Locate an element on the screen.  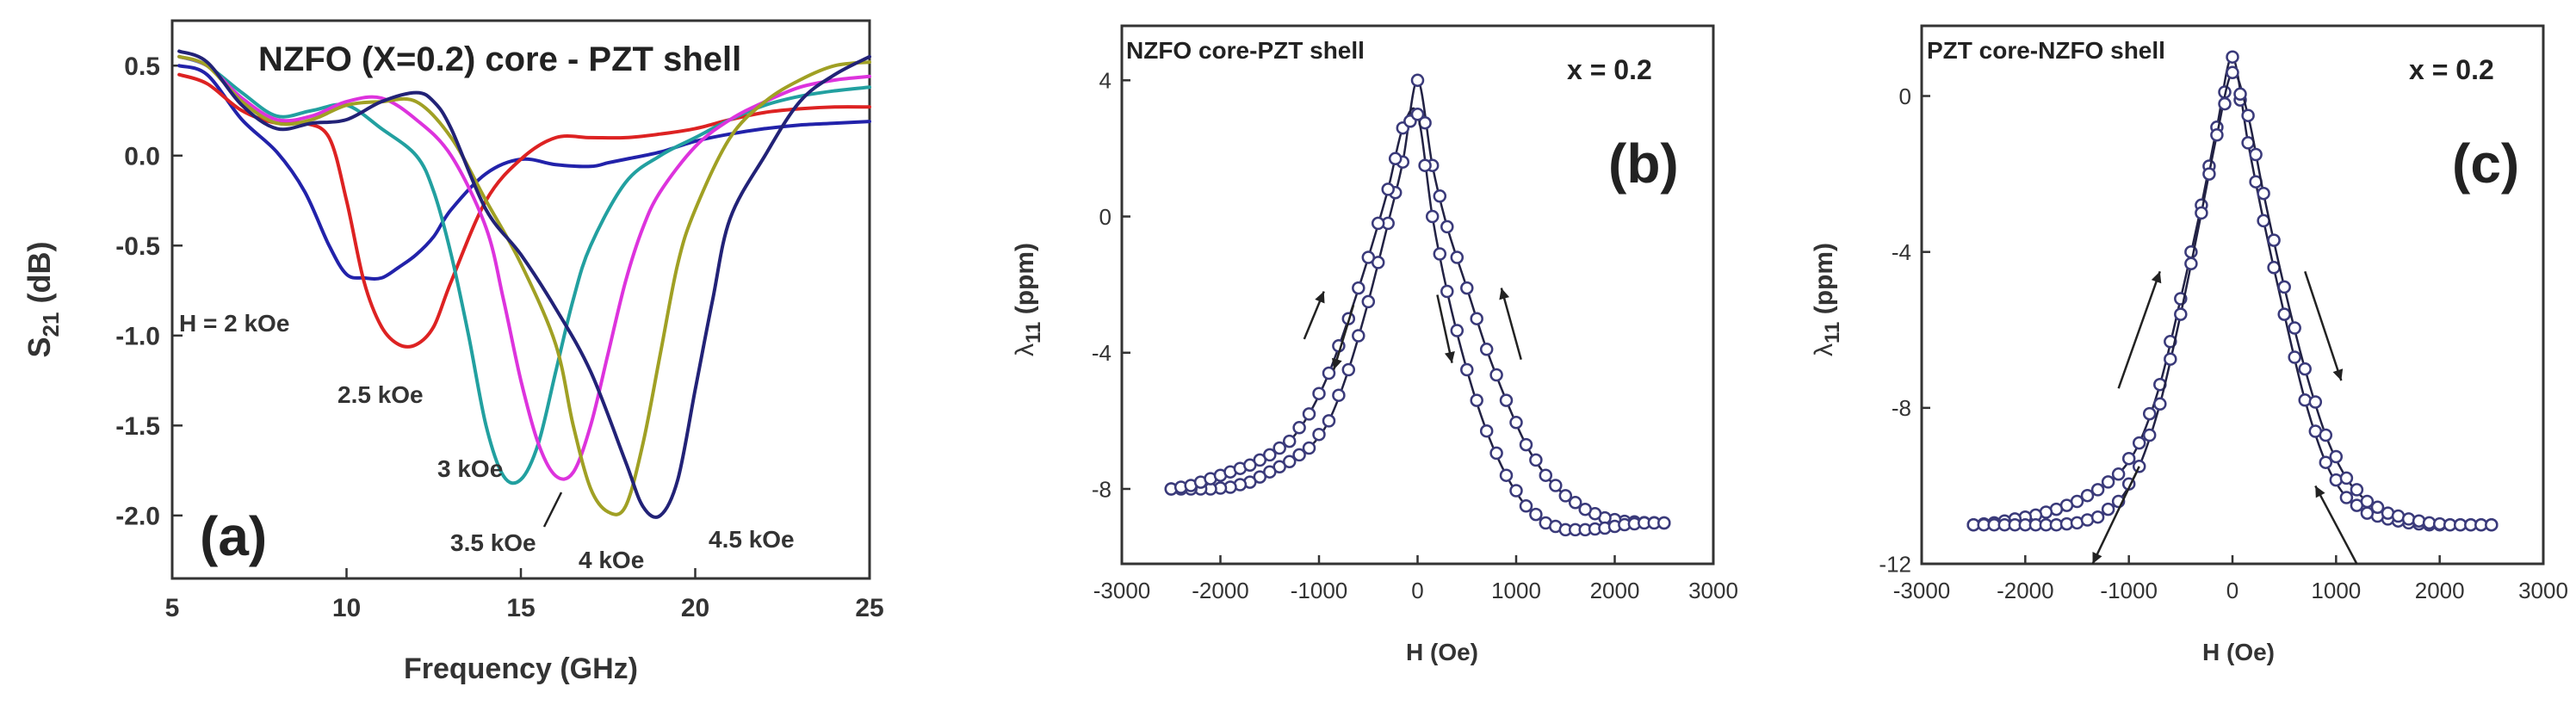
panel-c-composition: x = 0.2 is located at coordinates (2451, 69).